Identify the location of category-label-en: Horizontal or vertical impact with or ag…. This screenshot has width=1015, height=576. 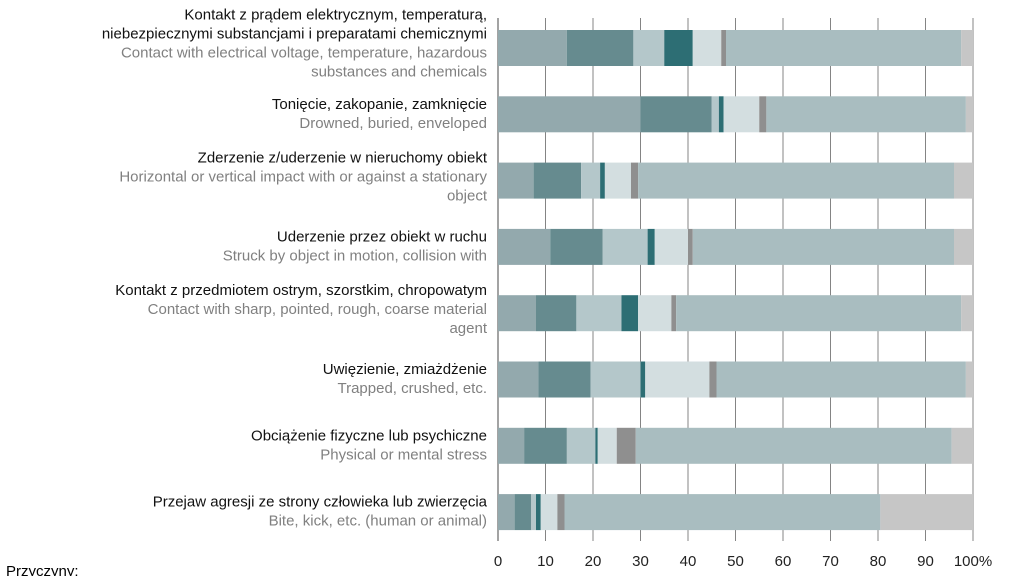
(303, 177).